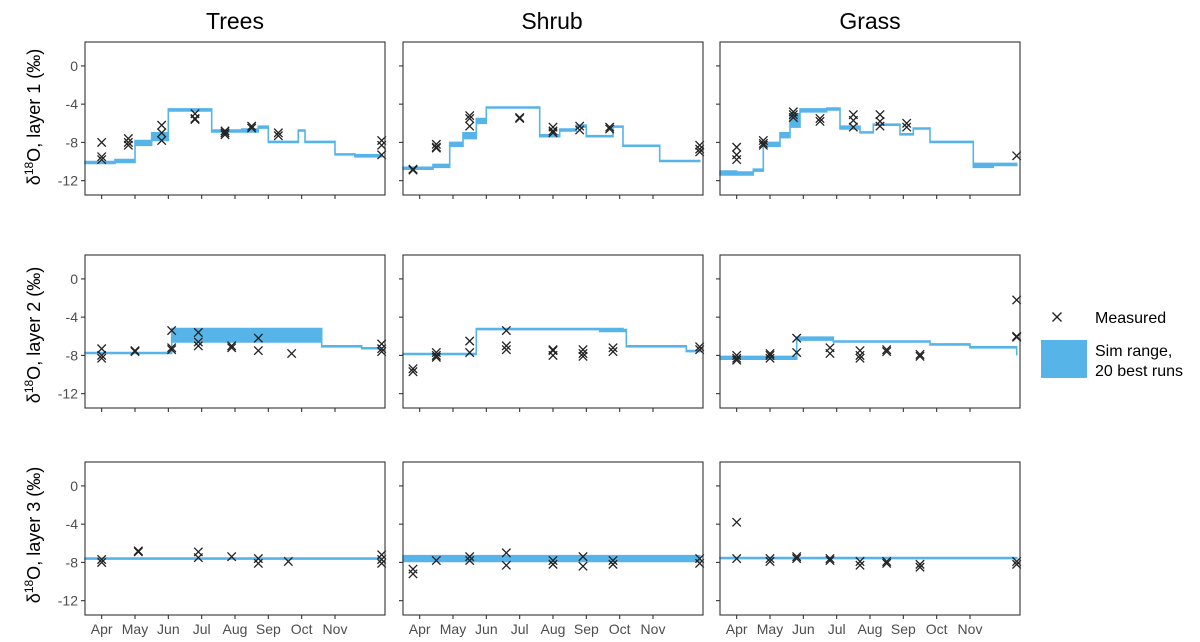 The image size is (1200, 642). I want to click on x-tick-label: May, so click(453, 629).